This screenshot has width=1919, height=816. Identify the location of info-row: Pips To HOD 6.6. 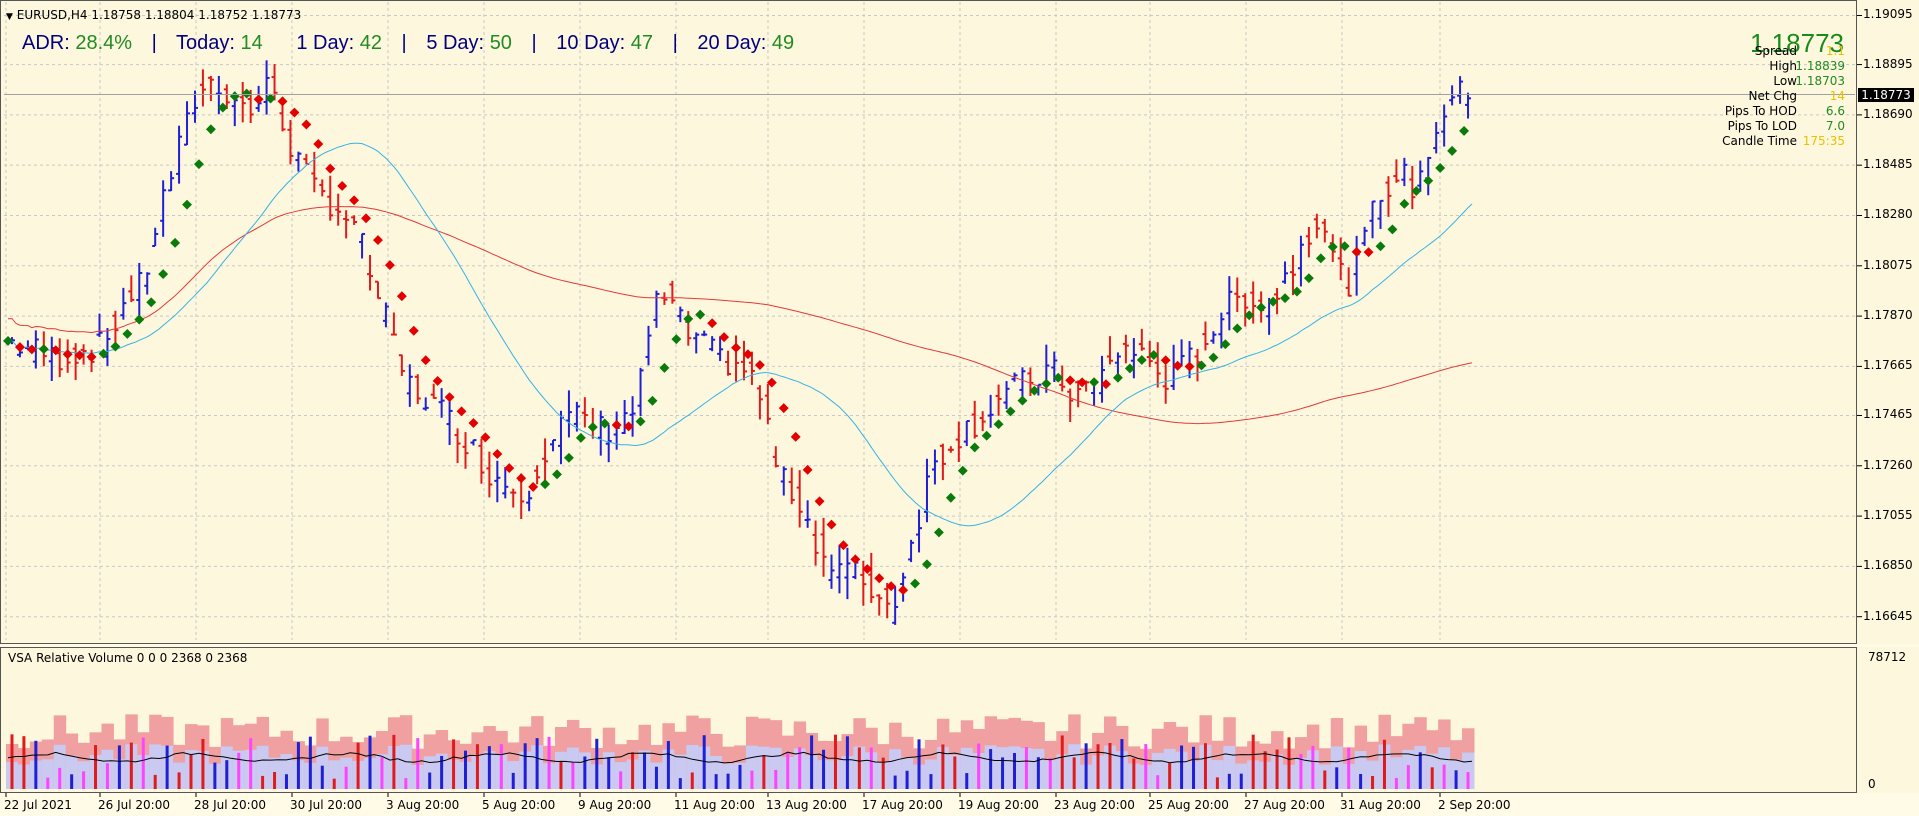
(1772, 111).